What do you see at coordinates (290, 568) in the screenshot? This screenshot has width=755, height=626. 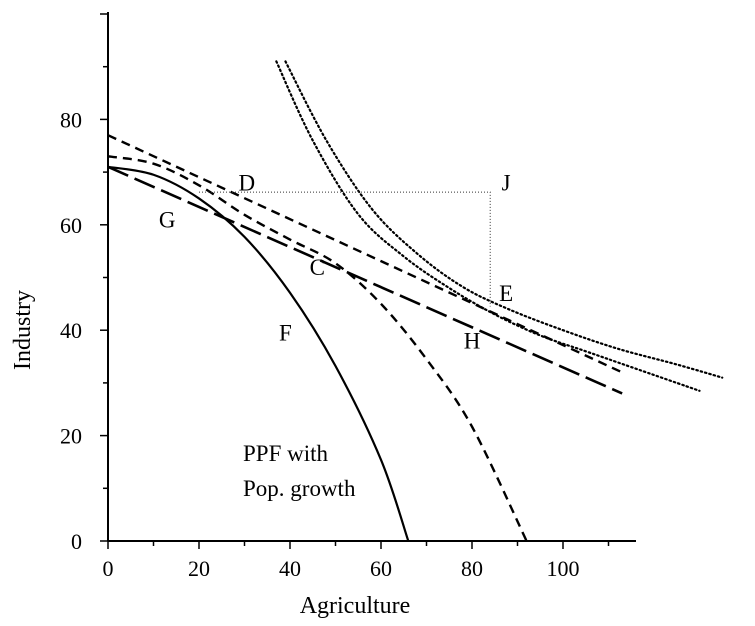 I see `x-tick-label: 40` at bounding box center [290, 568].